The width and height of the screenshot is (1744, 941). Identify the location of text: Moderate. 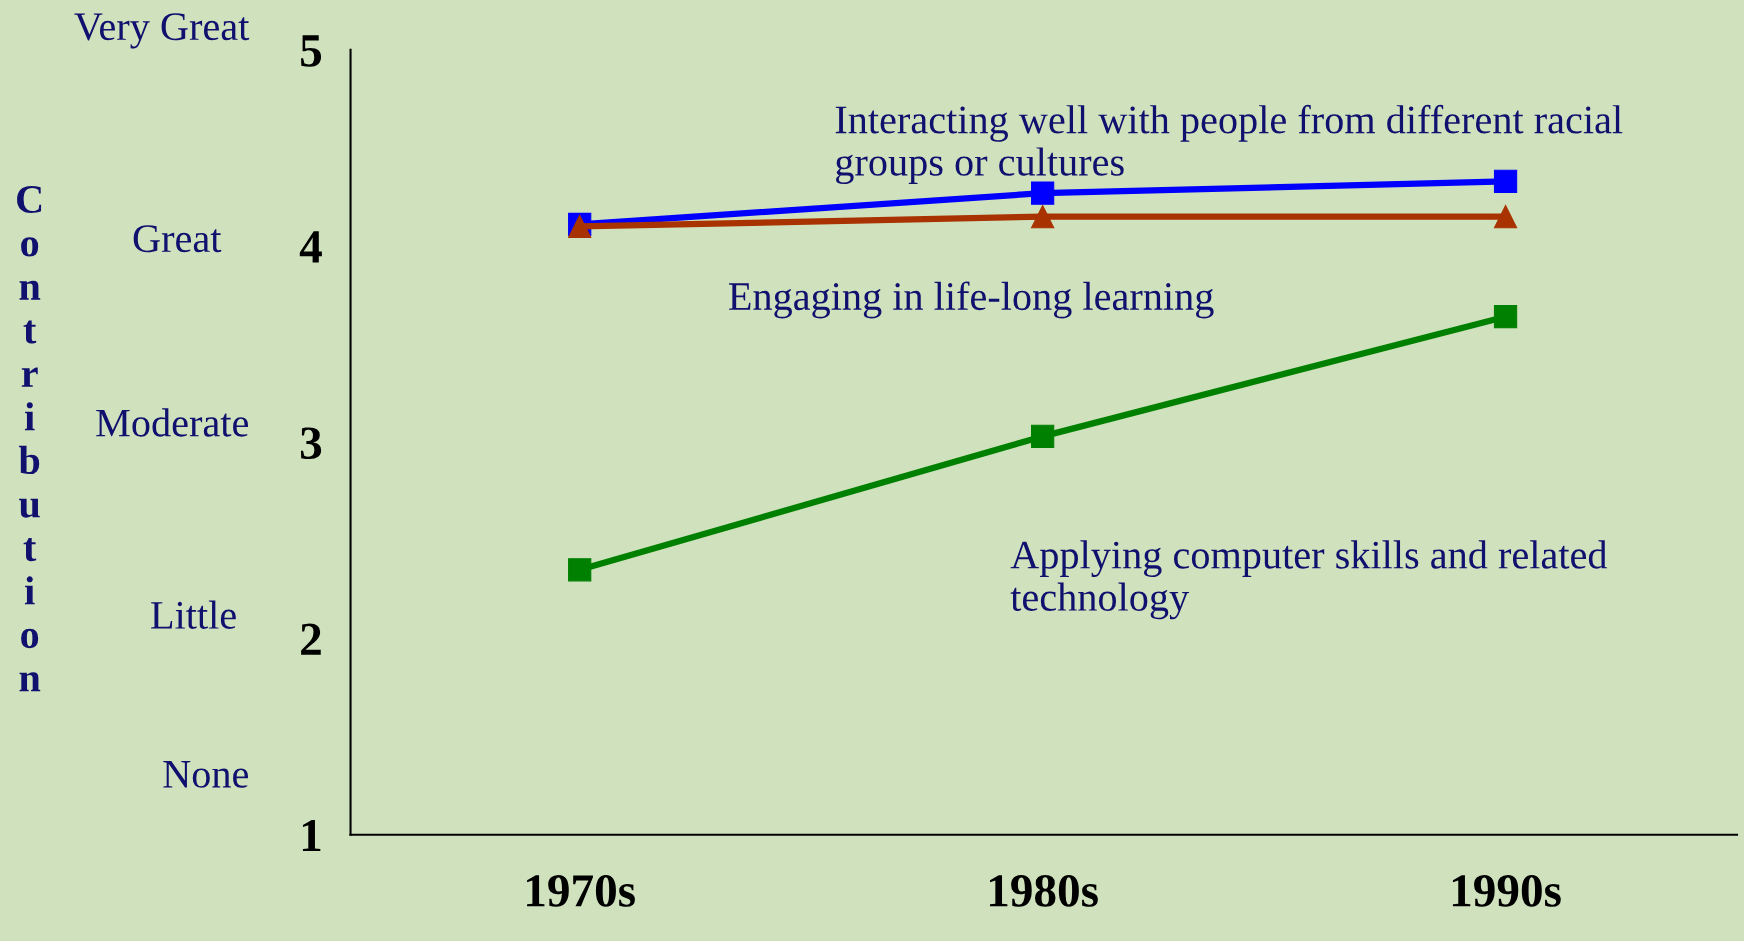
(172, 422).